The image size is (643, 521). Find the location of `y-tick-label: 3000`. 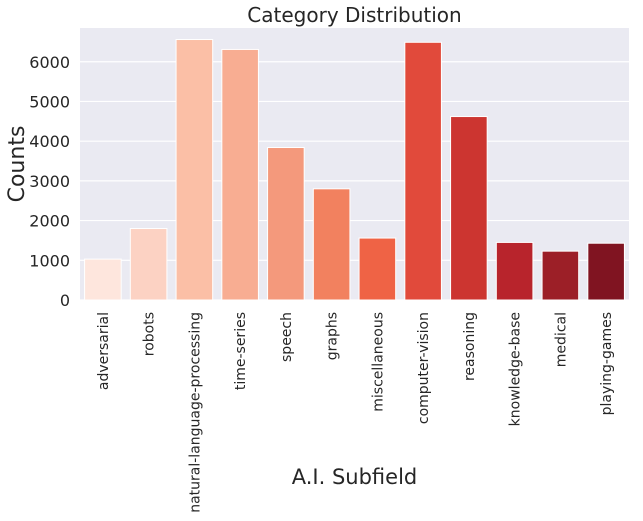

y-tick-label: 3000 is located at coordinates (49, 181).